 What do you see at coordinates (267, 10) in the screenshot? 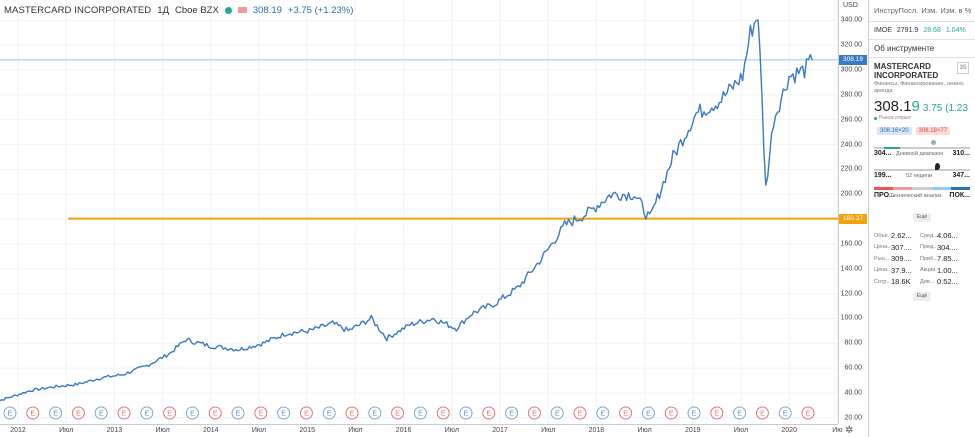
I see `header-price: 308.19` at bounding box center [267, 10].